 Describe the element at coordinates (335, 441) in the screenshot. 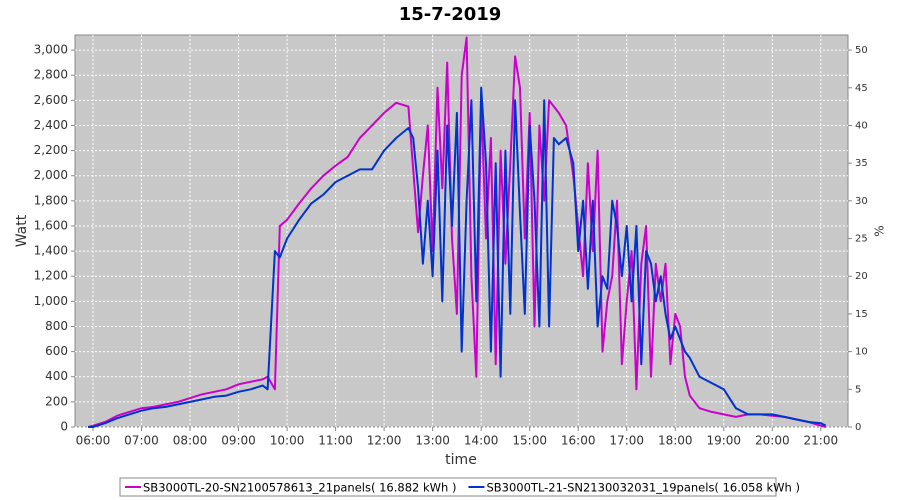

I see `x-tick-label: 11:00` at that location.